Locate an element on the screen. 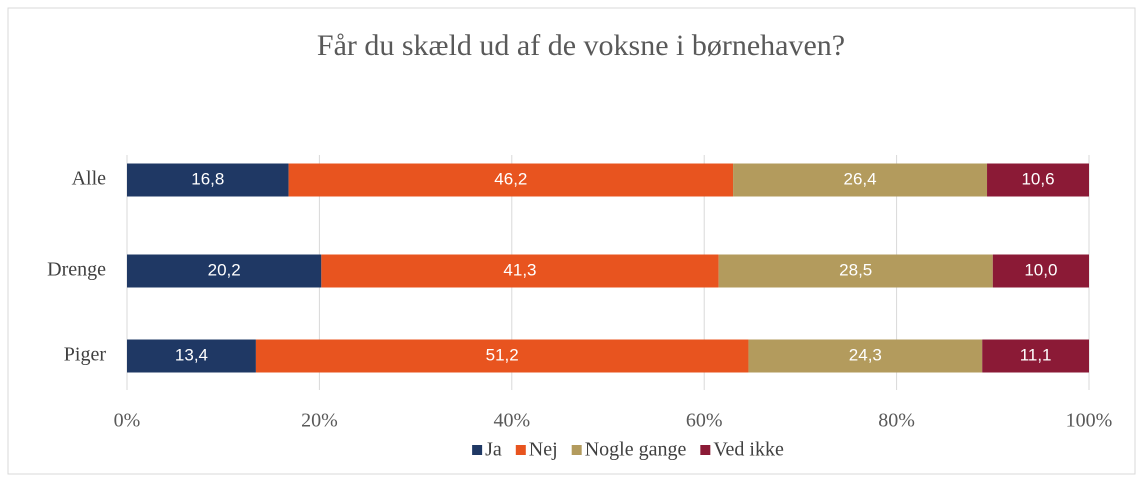  y-tick-label: Drenge is located at coordinates (76, 270).